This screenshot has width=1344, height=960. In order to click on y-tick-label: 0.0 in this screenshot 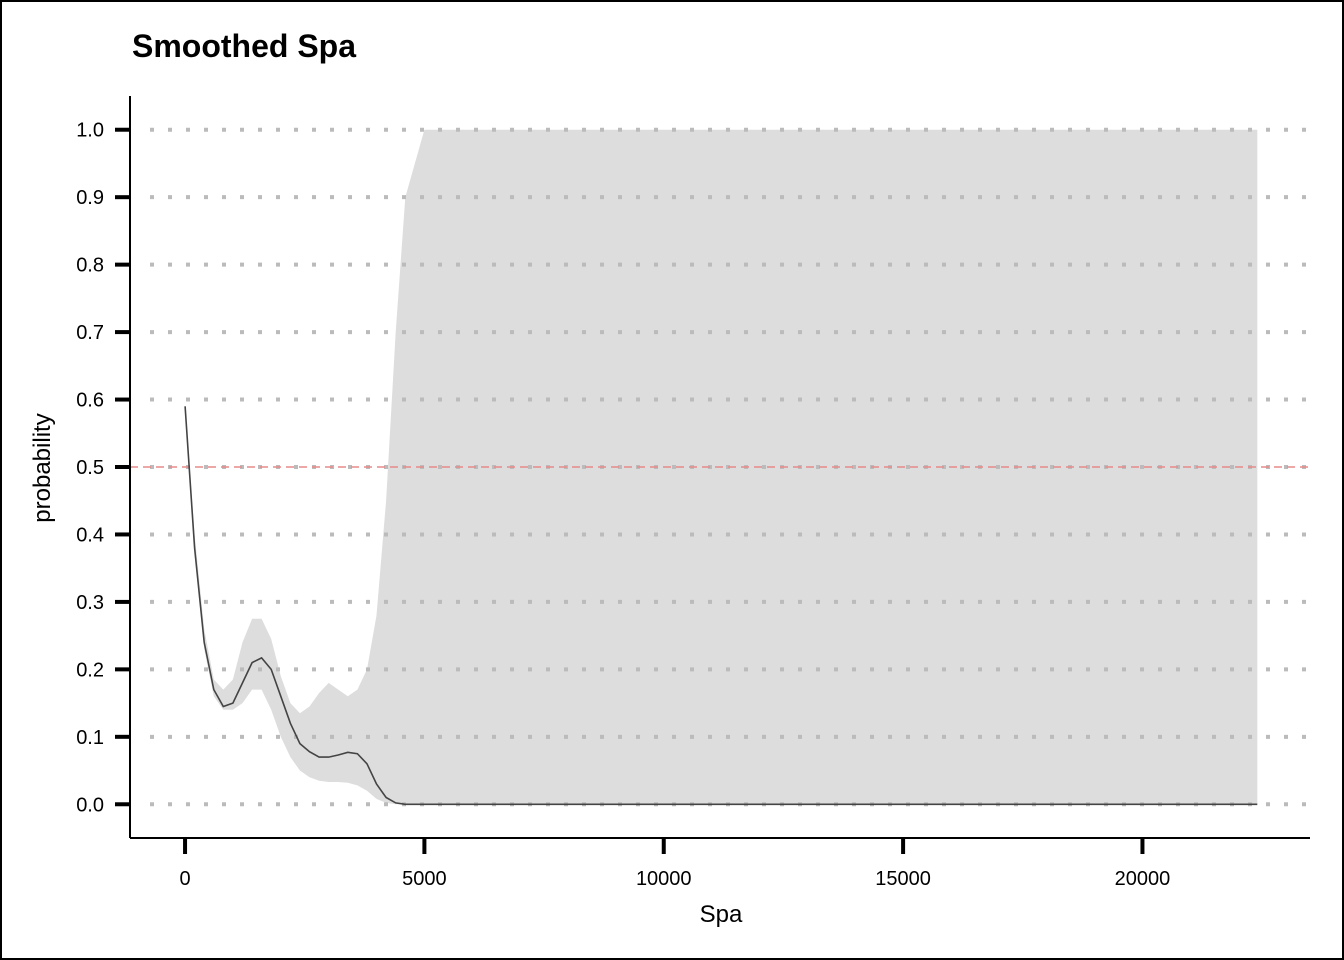, I will do `click(90, 805)`.